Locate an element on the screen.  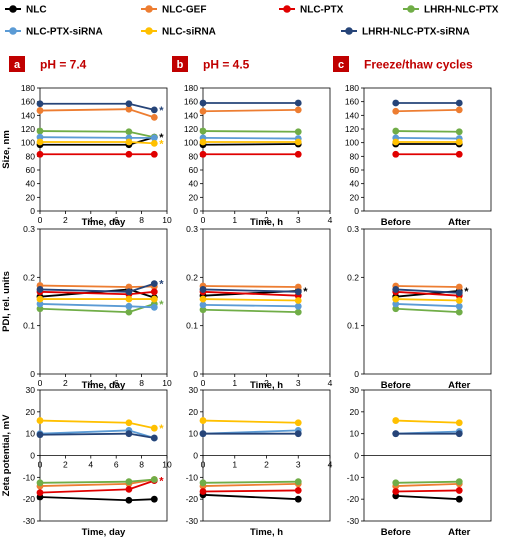
x-tick-label: 2 is located at coordinates (65, 465).